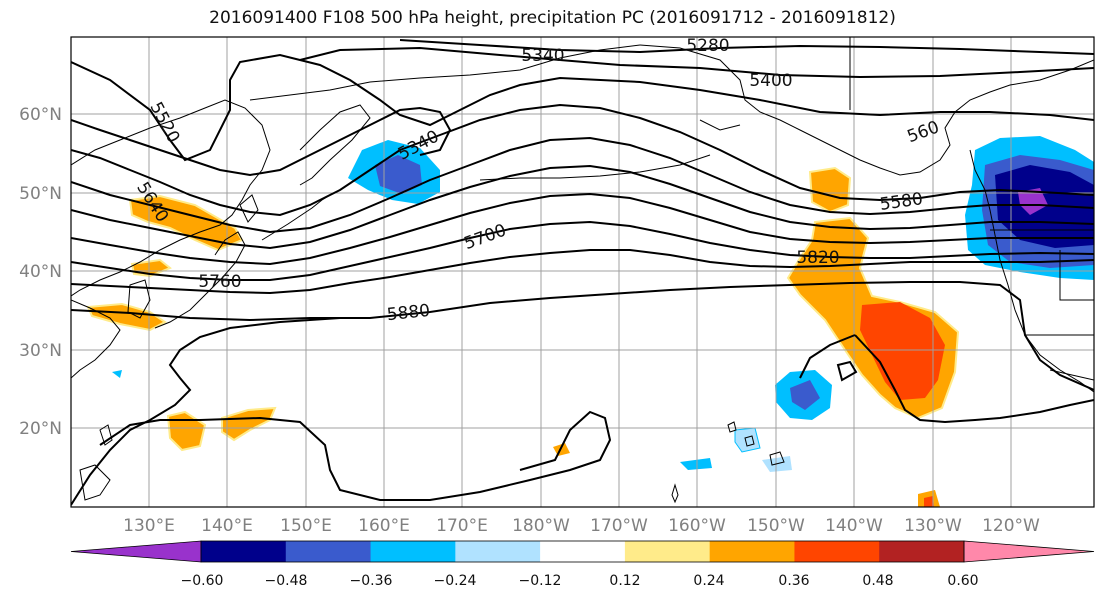  Describe the element at coordinates (542, 56) in the screenshot. I see `contour-label: 5340` at that location.